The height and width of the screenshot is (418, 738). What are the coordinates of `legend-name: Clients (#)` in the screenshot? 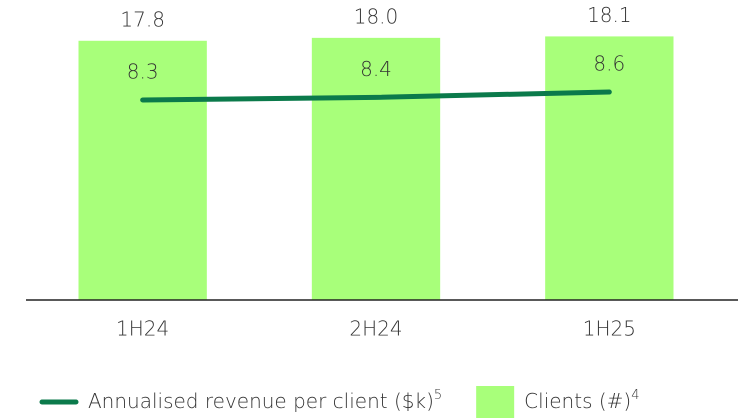 It's located at (577, 401).